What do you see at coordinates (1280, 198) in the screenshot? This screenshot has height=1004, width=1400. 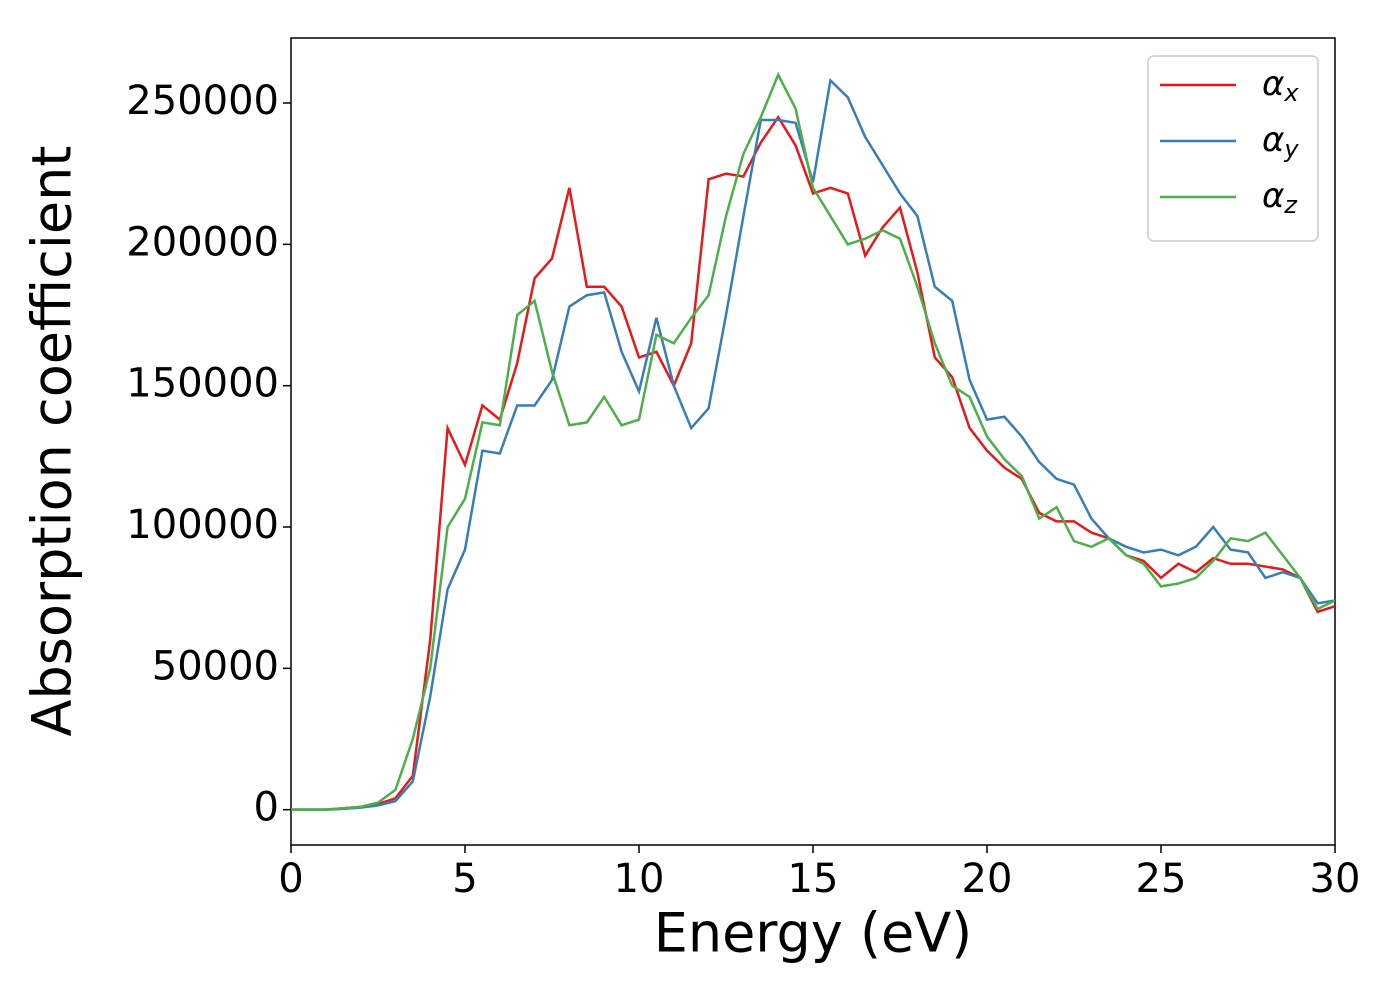 I see `legend-label: αz` at bounding box center [1280, 198].